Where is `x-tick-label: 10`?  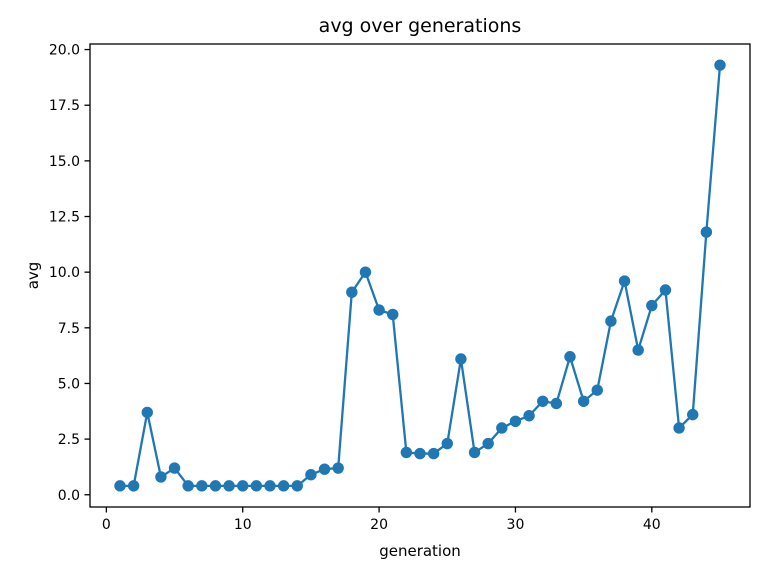
x-tick-label: 10 is located at coordinates (243, 525).